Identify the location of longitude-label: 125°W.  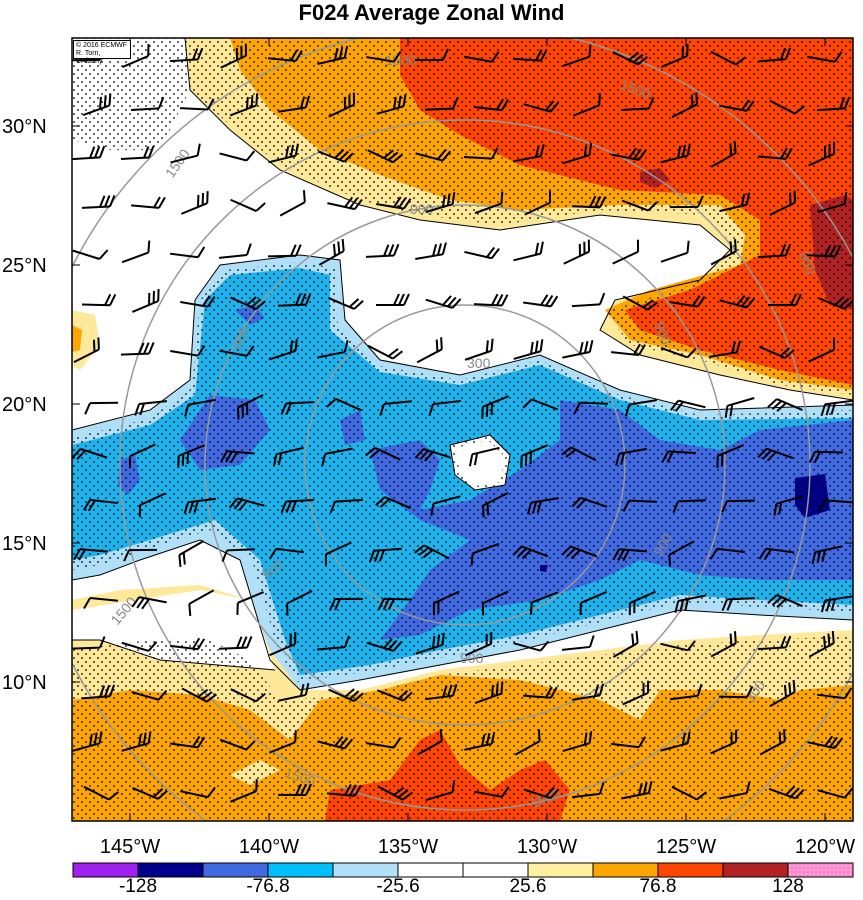
(686, 847).